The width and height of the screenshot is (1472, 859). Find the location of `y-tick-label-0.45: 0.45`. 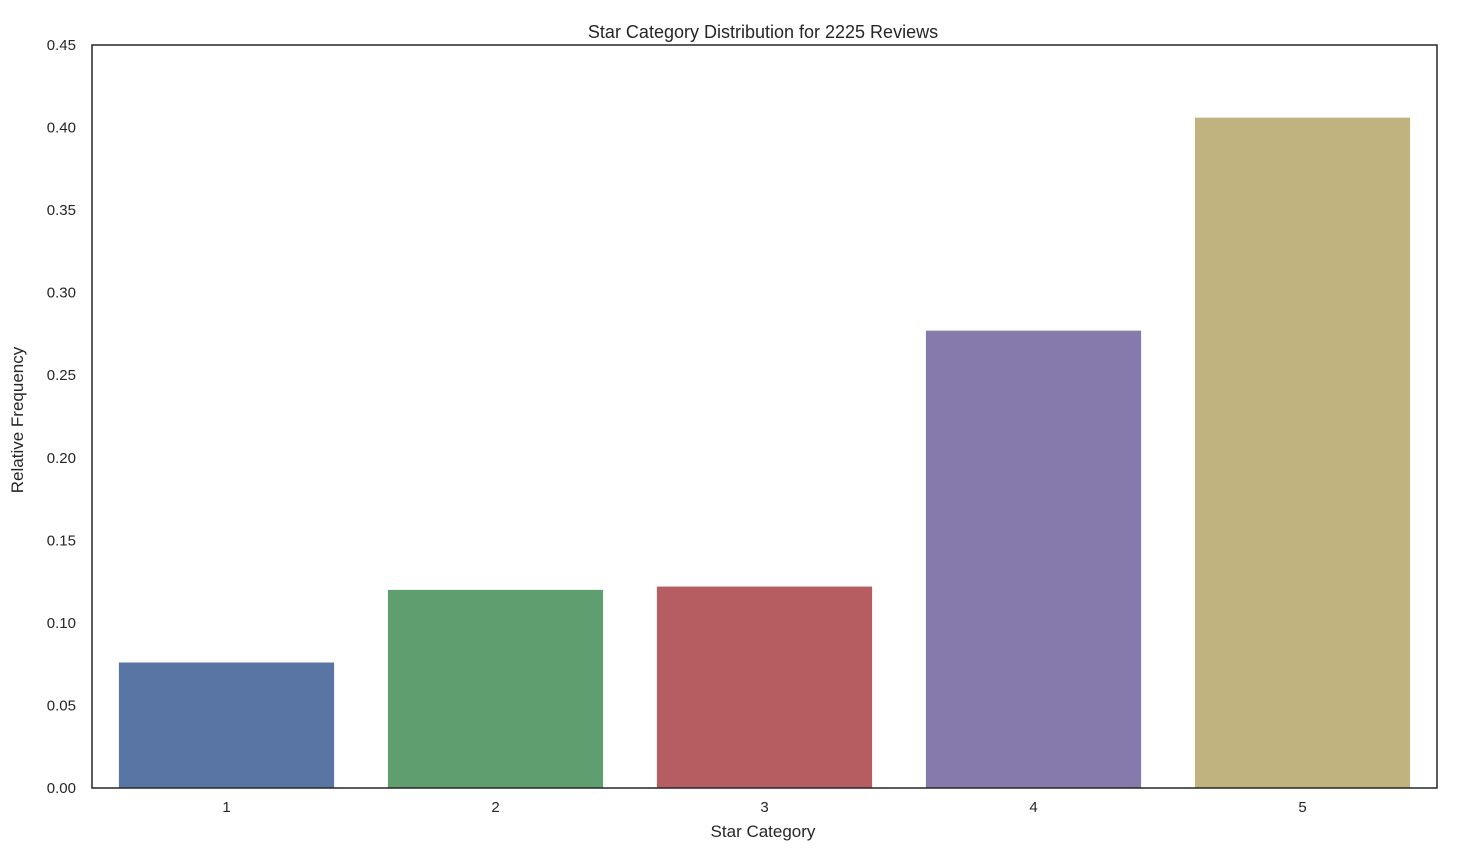

y-tick-label-0.45: 0.45 is located at coordinates (61, 45).